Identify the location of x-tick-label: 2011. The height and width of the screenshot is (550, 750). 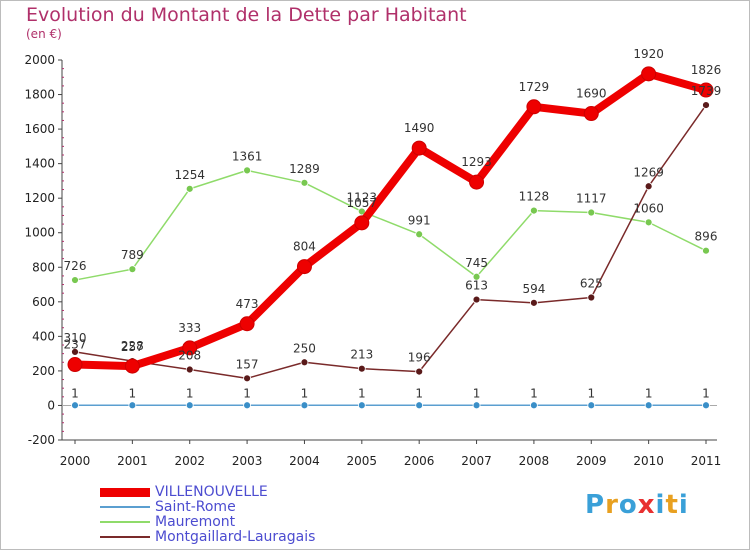
(706, 461).